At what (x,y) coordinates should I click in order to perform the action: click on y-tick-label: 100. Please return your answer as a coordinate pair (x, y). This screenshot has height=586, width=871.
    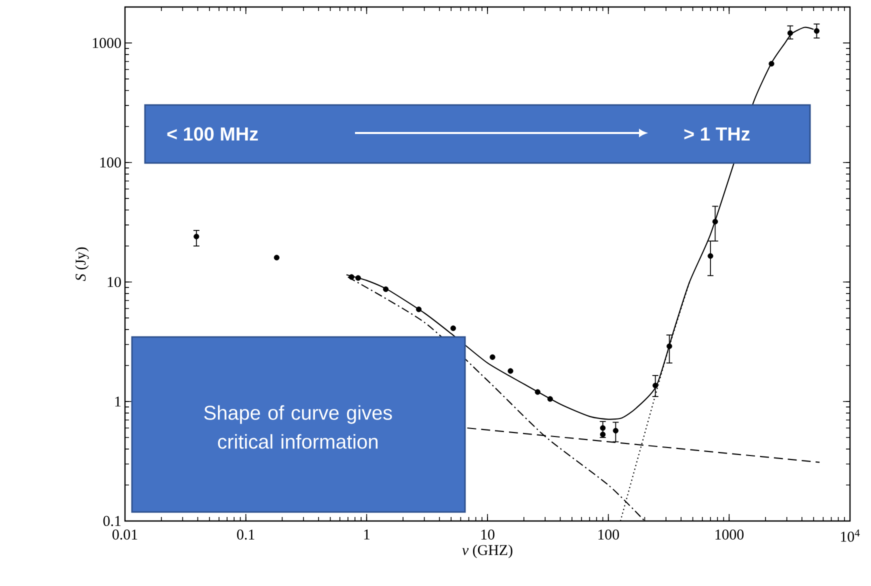
    Looking at the image, I should click on (110, 162).